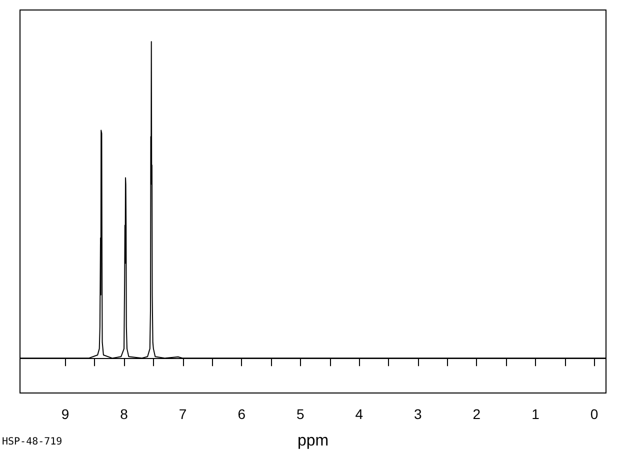  I want to click on x-tick-label: 0, so click(594, 414).